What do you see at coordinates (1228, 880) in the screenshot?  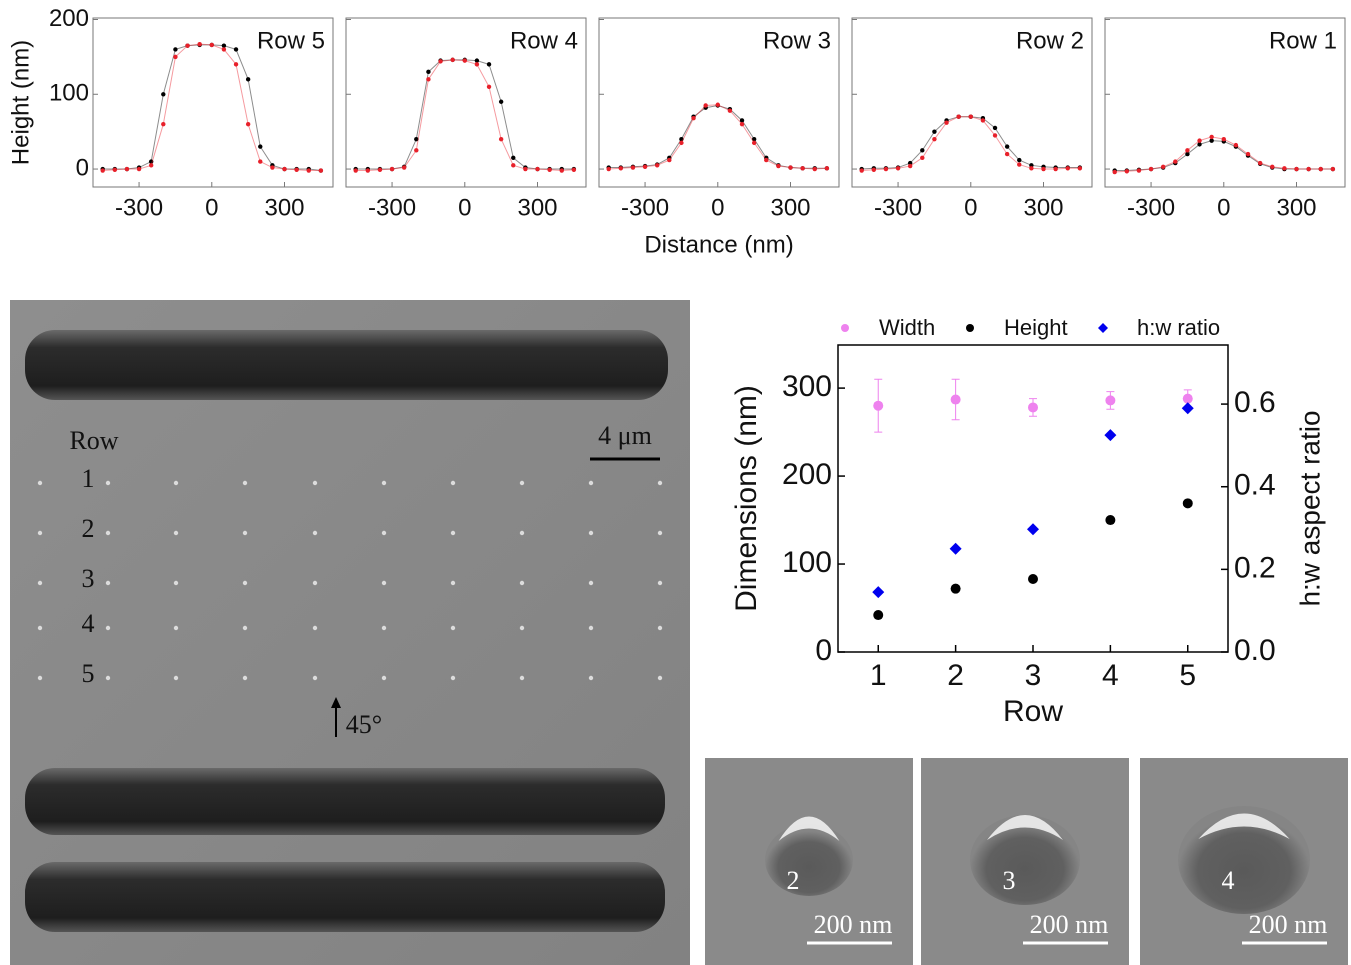 I see `inset-label: 4` at bounding box center [1228, 880].